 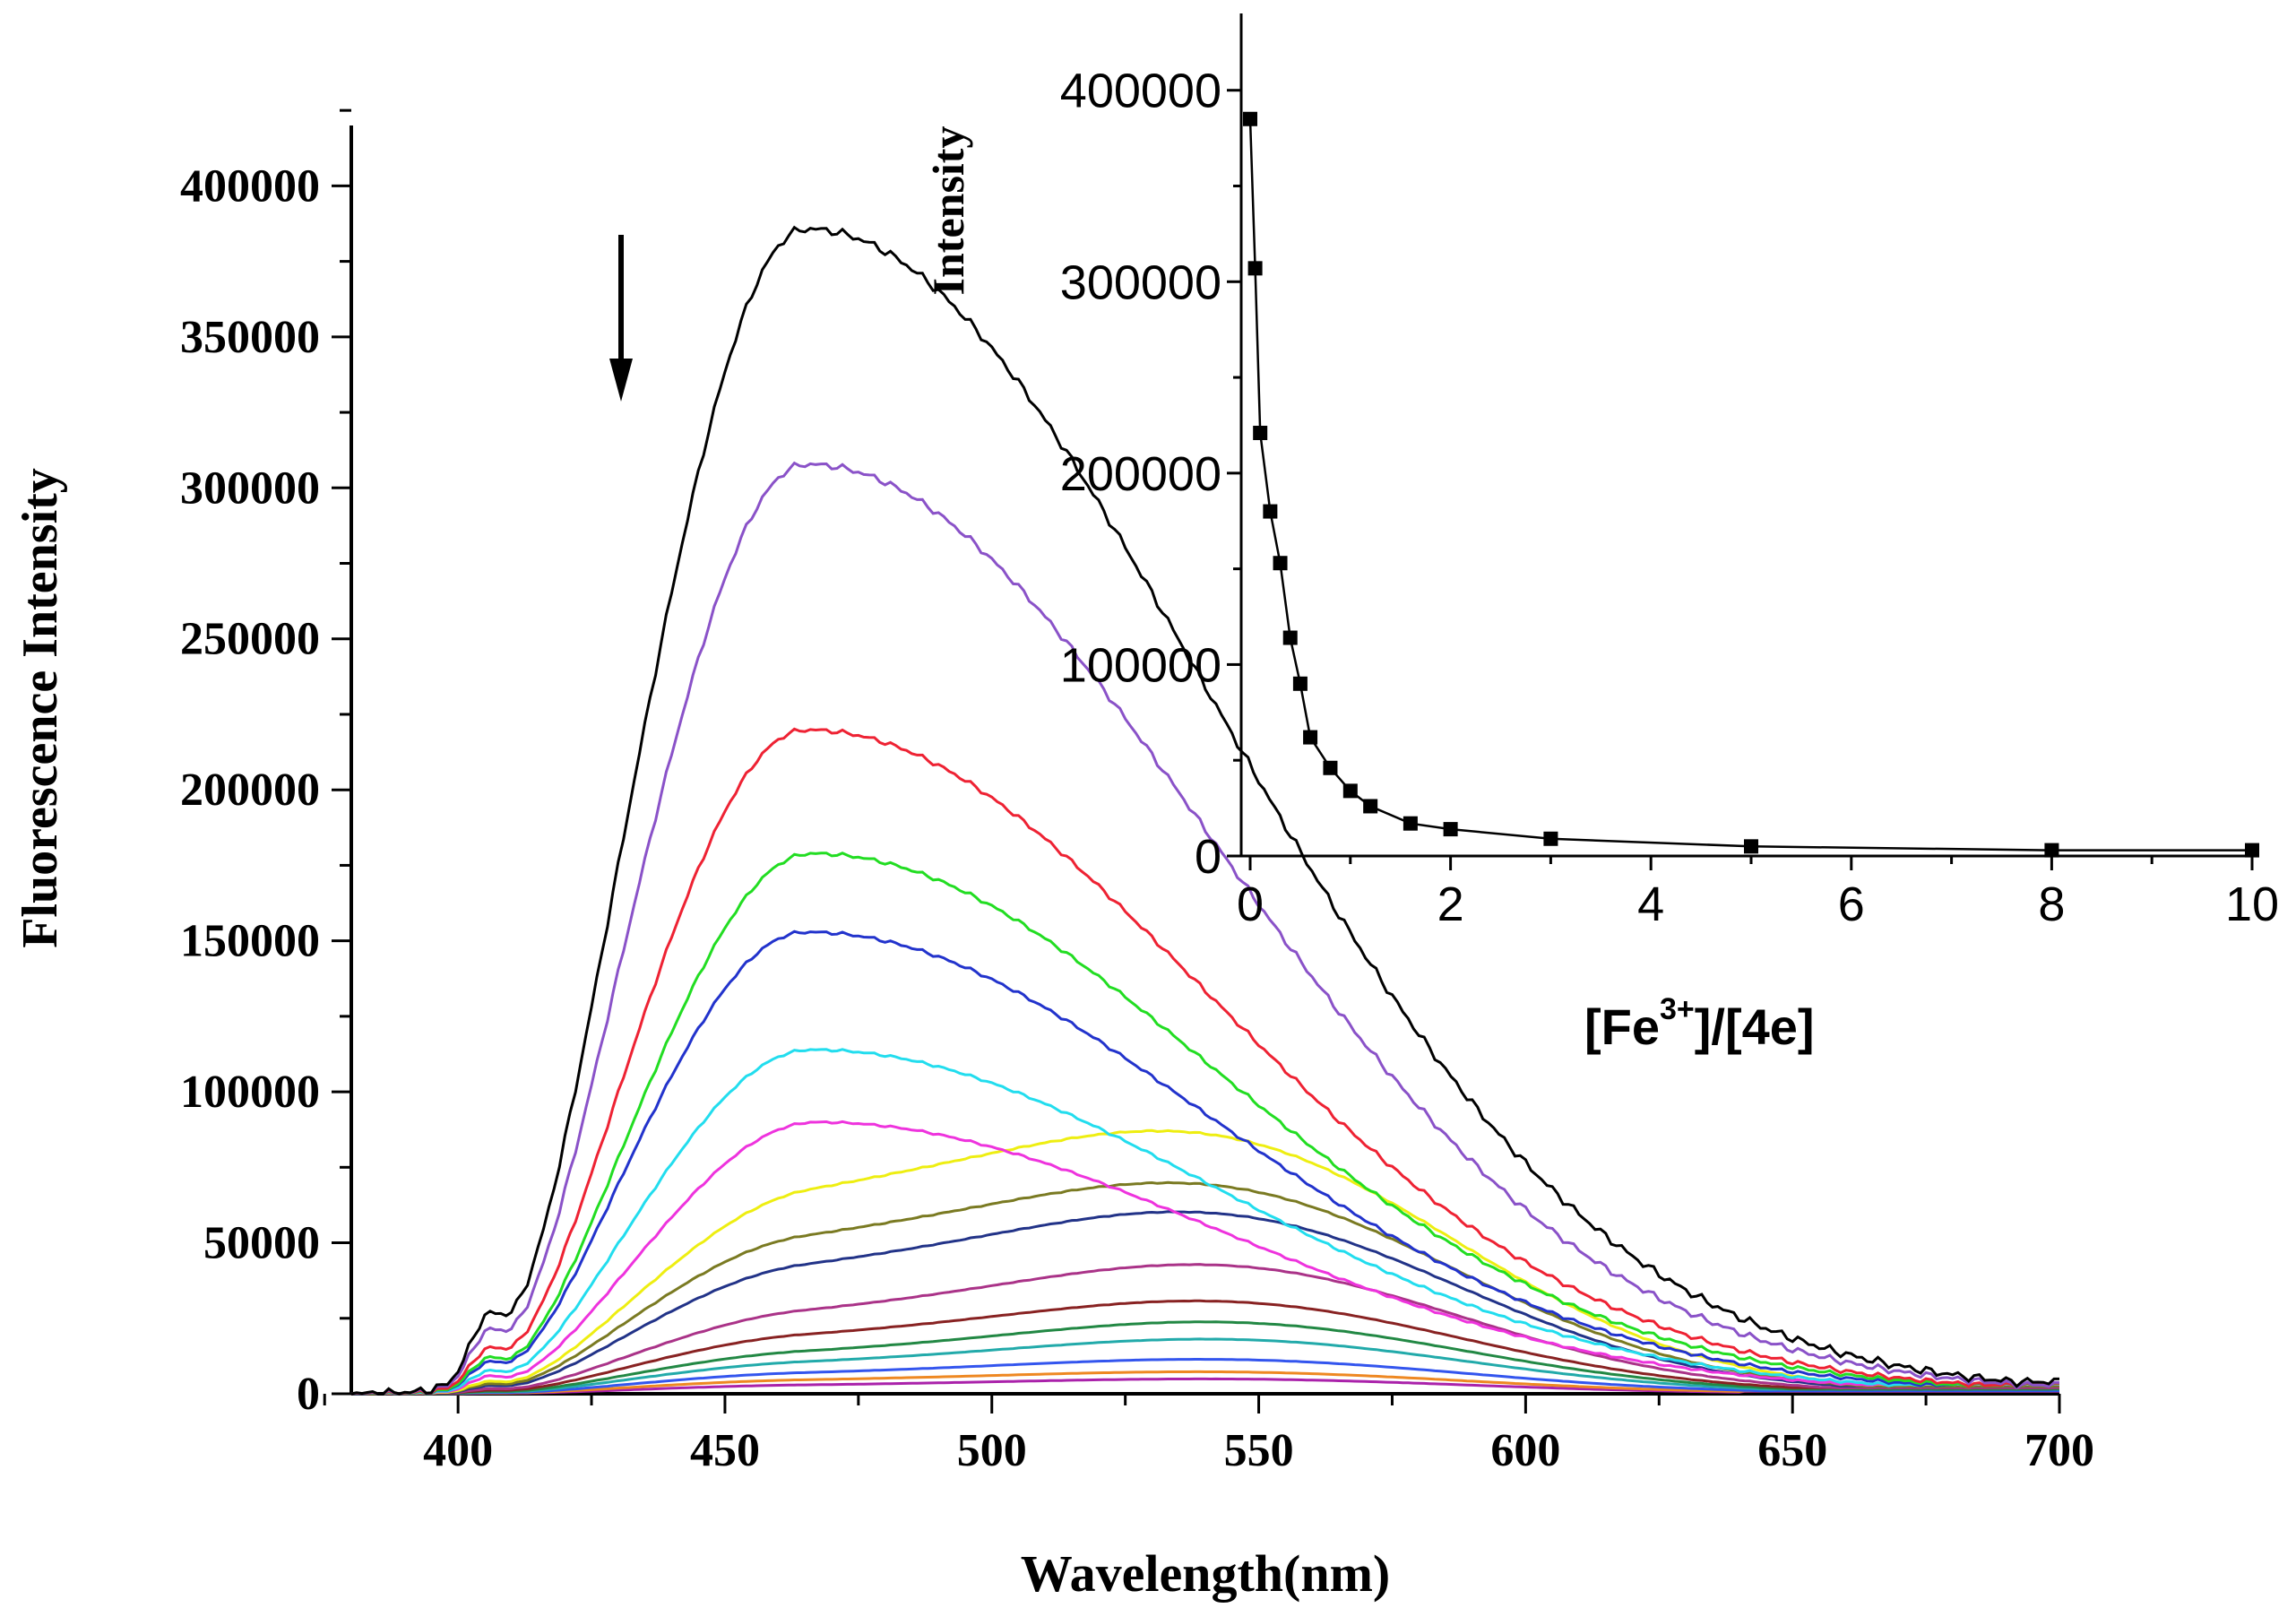 I want to click on x-tick-label: 550, so click(x=1259, y=1450).